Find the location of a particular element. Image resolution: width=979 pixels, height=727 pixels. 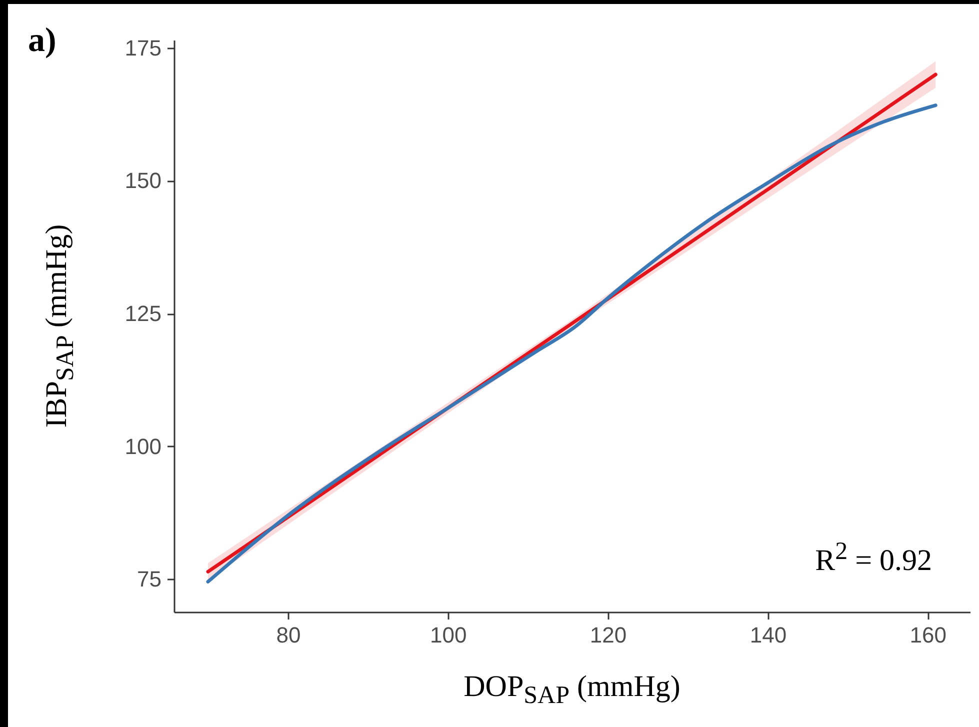

x-tick-label: 80 is located at coordinates (288, 635).